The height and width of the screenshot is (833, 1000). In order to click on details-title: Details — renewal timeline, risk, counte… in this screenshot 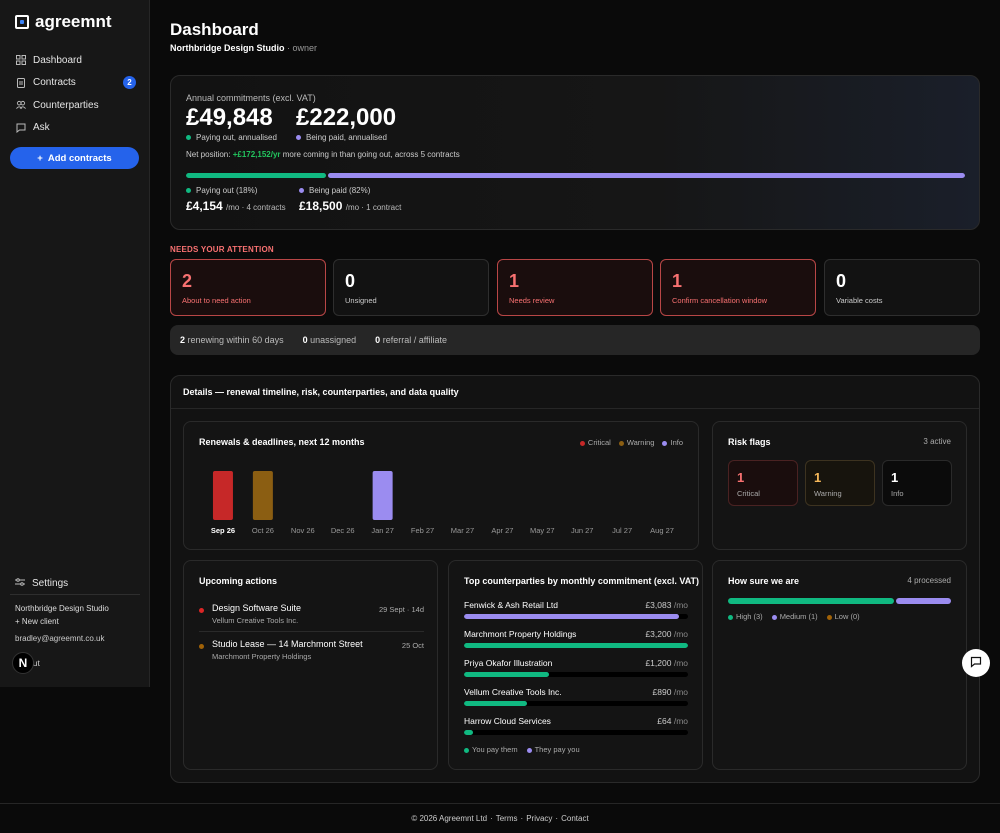, I will do `click(321, 392)`.